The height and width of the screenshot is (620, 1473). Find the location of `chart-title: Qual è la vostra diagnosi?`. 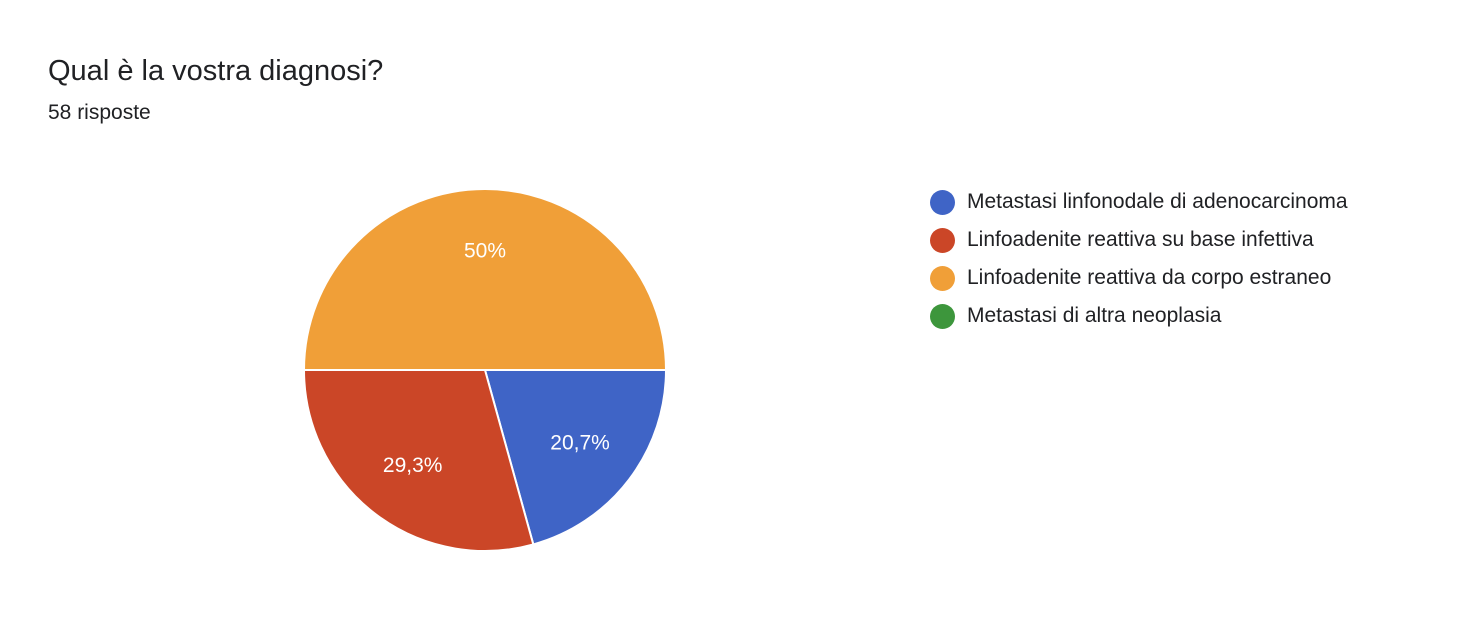

chart-title: Qual è la vostra diagnosi? is located at coordinates (216, 71).